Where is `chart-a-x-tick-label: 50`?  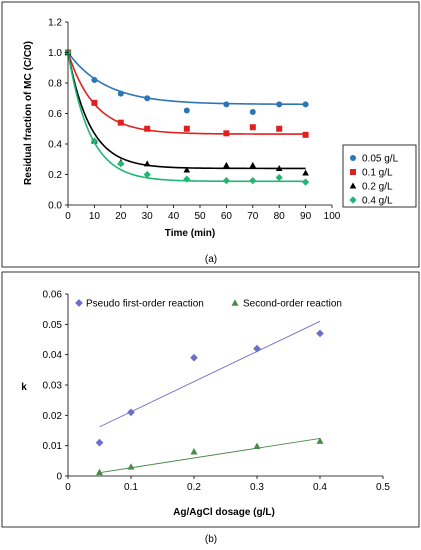
chart-a-x-tick-label: 50 is located at coordinates (200, 216).